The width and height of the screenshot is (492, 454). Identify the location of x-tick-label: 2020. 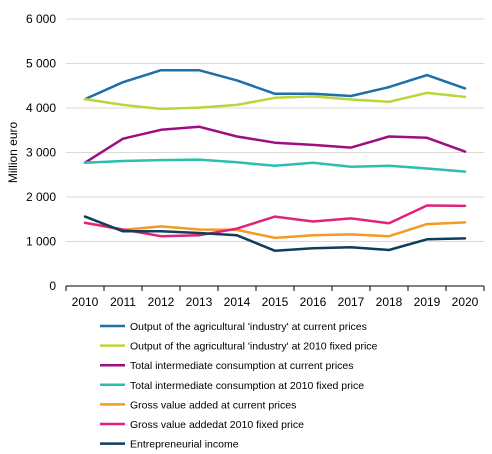
(465, 302).